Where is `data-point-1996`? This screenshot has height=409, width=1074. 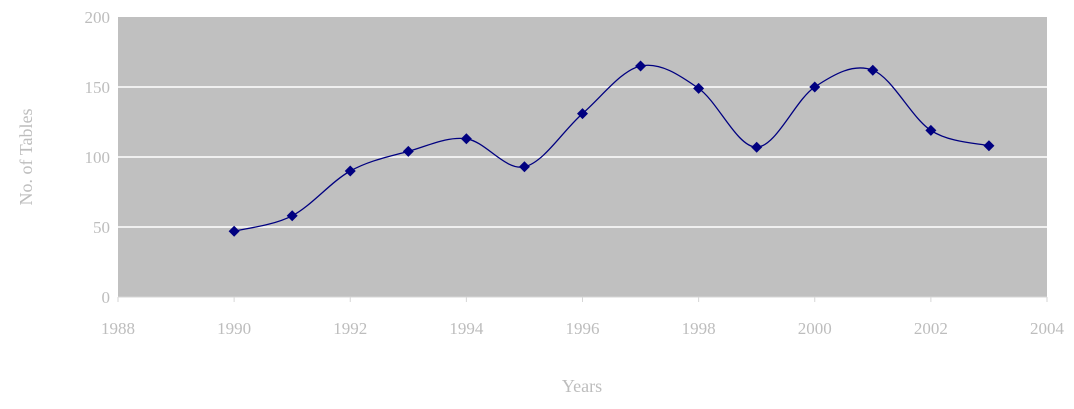
data-point-1996 is located at coordinates (582, 114).